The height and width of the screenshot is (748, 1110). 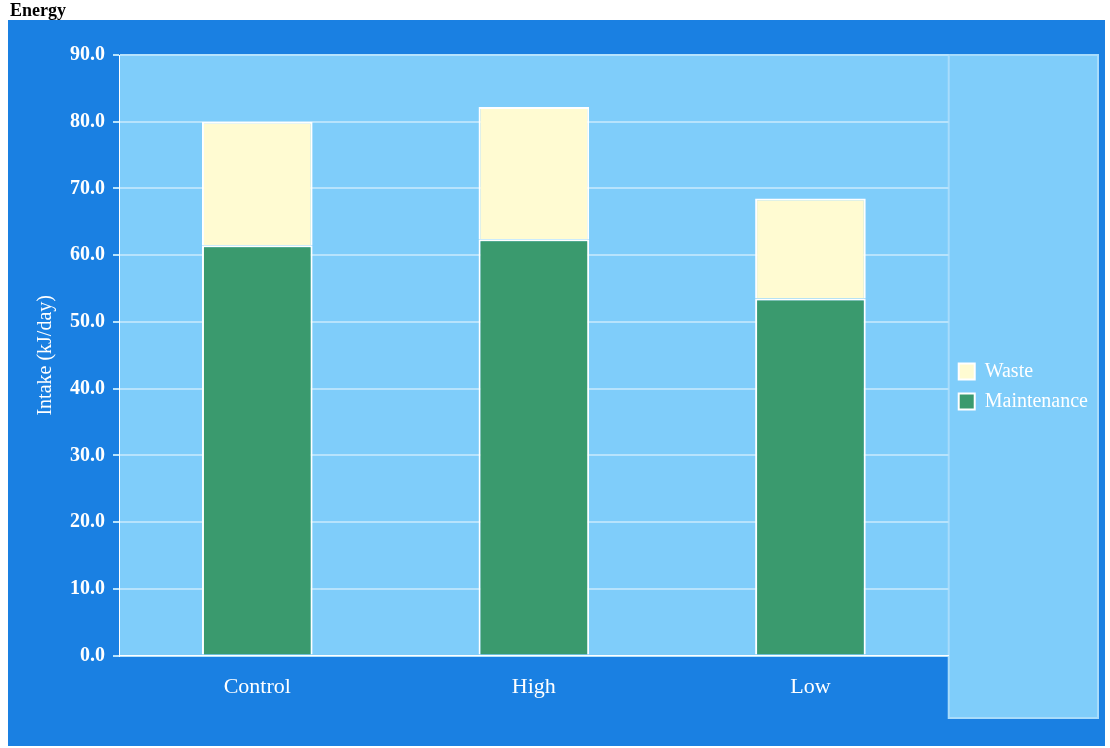 I want to click on x-tick-label: Low, so click(x=810, y=685).